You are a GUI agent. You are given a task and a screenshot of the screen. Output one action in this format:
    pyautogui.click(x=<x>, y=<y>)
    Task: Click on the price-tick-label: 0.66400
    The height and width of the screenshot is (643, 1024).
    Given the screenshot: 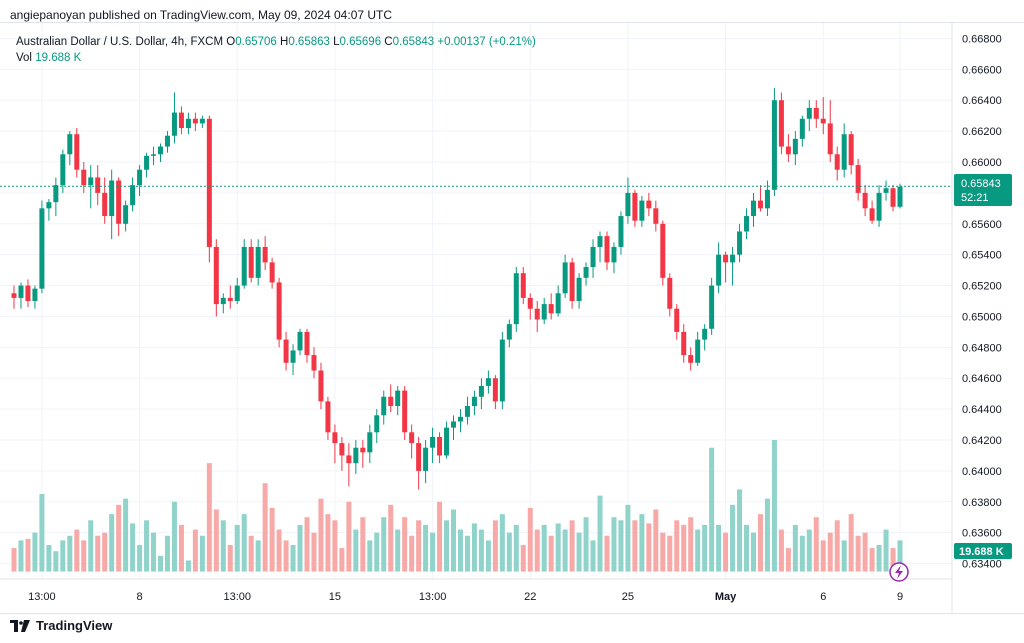 What is the action you would take?
    pyautogui.click(x=982, y=101)
    